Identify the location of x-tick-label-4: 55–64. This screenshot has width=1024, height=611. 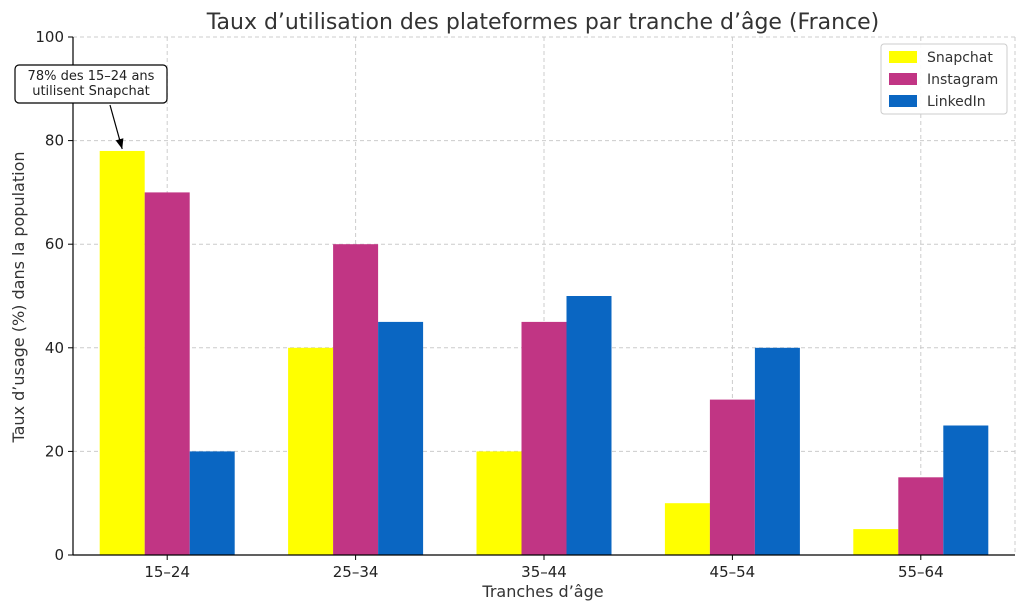
(921, 572).